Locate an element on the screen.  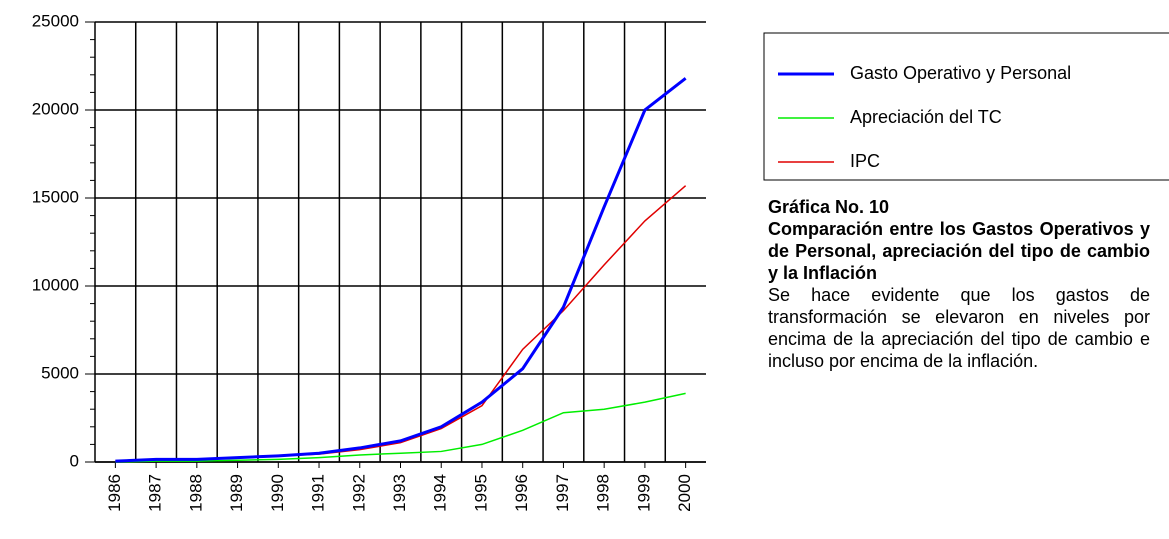
x-tick-label: 1987 is located at coordinates (155, 493).